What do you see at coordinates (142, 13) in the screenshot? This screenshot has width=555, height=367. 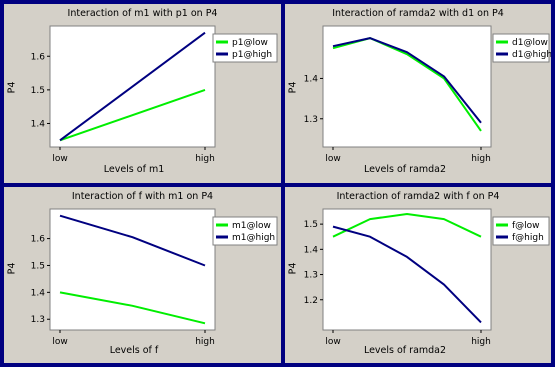 I see `chart-title: Interaction of m1 with p1 on P4` at bounding box center [142, 13].